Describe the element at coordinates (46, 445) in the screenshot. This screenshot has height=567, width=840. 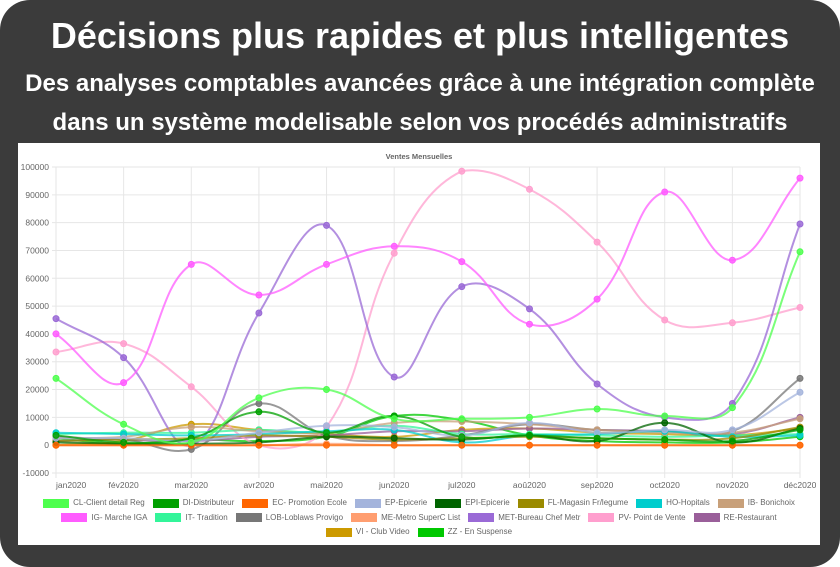
I see `y-tick-label: 0` at that location.